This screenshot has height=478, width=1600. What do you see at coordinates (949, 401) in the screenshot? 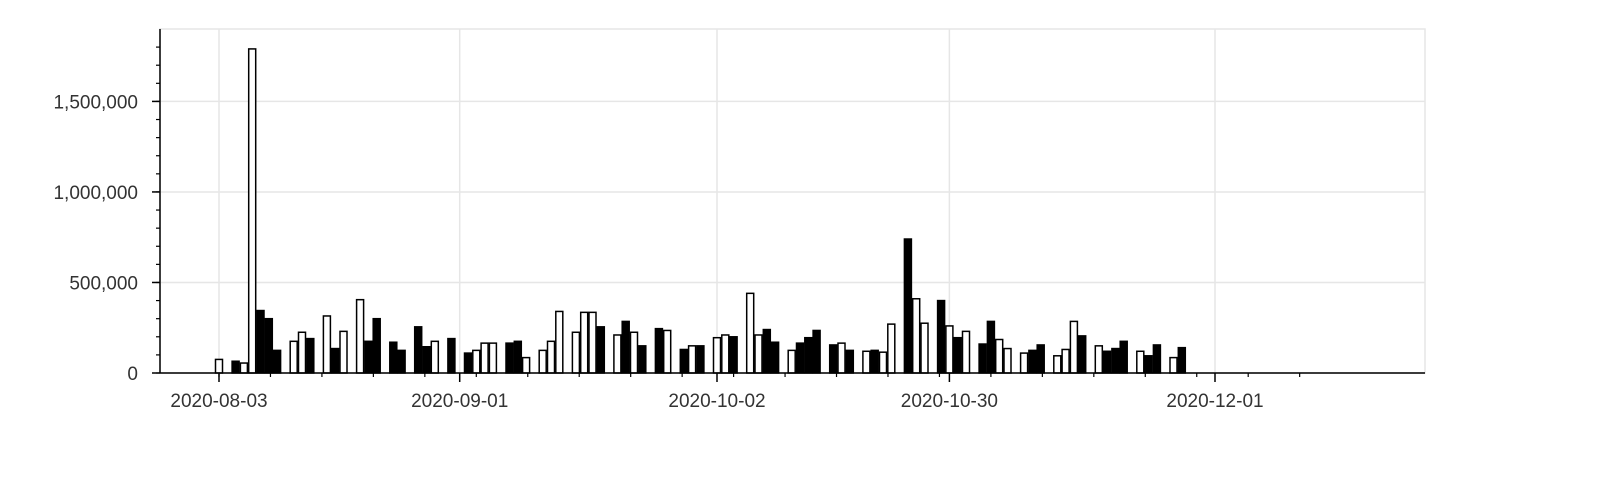
I see `x-tick-label: 2020-10-30` at bounding box center [949, 401].